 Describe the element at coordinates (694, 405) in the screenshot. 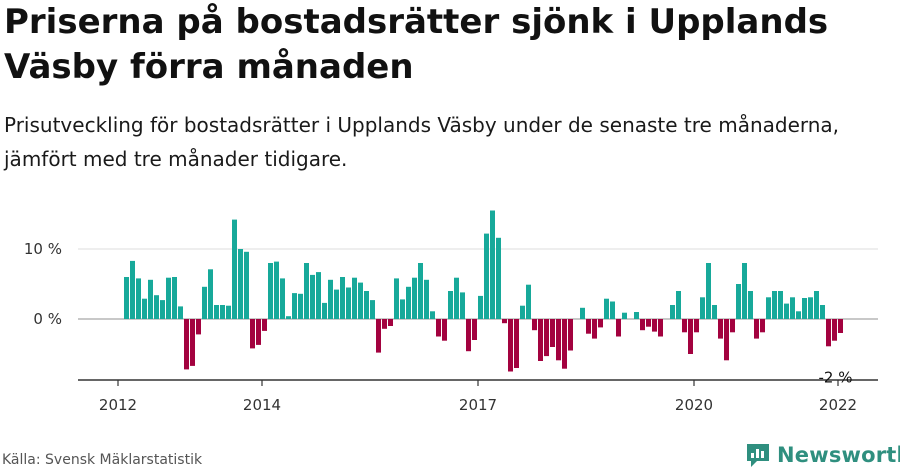

I see `x-tick-label: 2020` at that location.